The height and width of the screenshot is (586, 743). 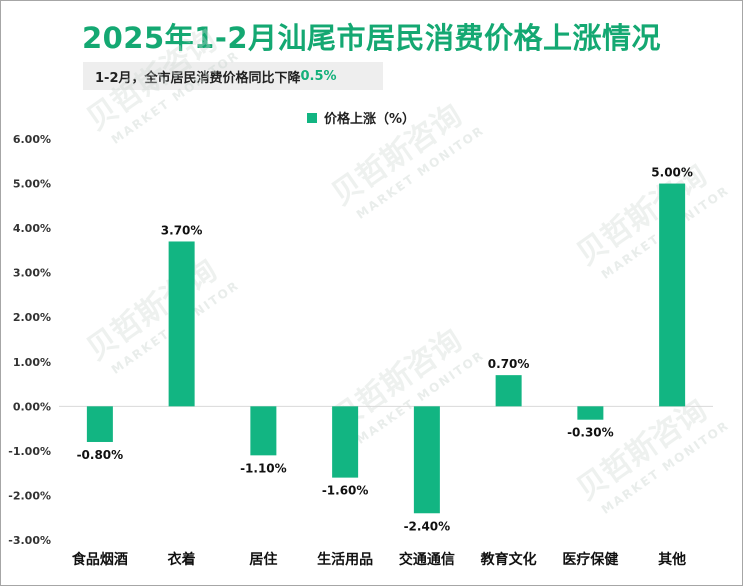 I want to click on y-tick-label: 5.00%, so click(x=32, y=184).